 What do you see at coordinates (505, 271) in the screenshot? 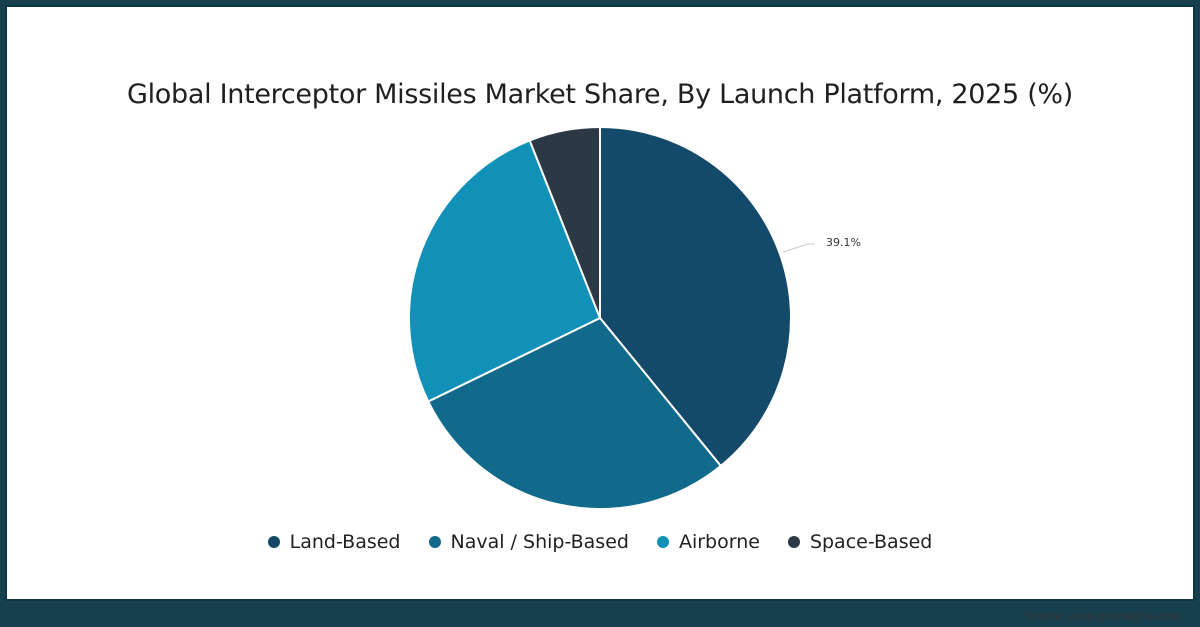
I see `pie-slice-airborne` at bounding box center [505, 271].